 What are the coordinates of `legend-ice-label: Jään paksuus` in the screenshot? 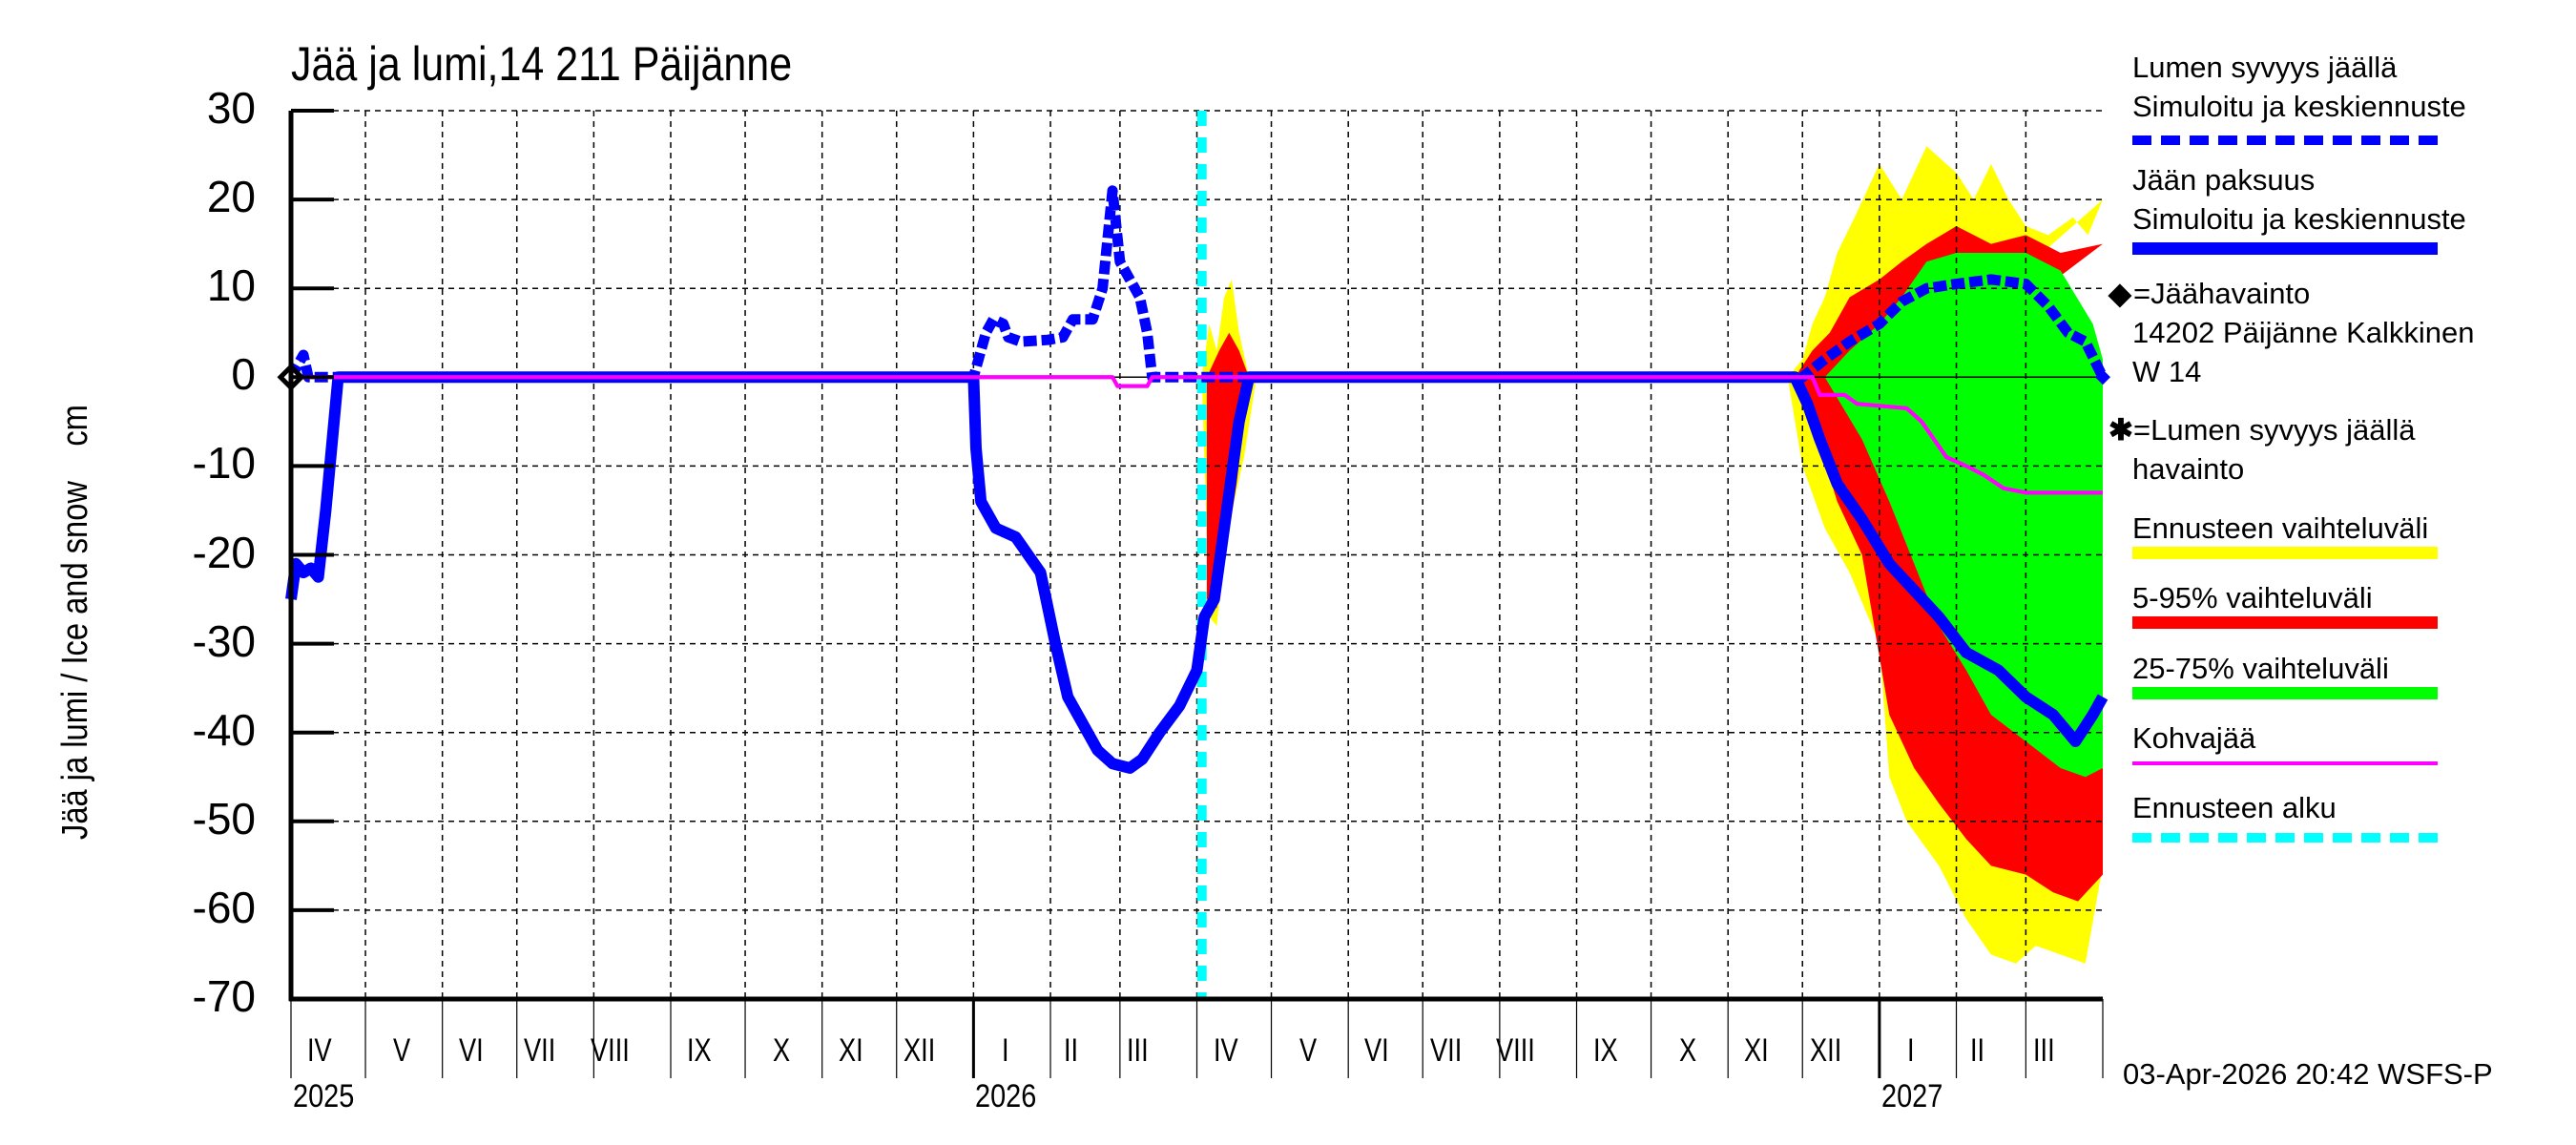 It's located at (2224, 180).